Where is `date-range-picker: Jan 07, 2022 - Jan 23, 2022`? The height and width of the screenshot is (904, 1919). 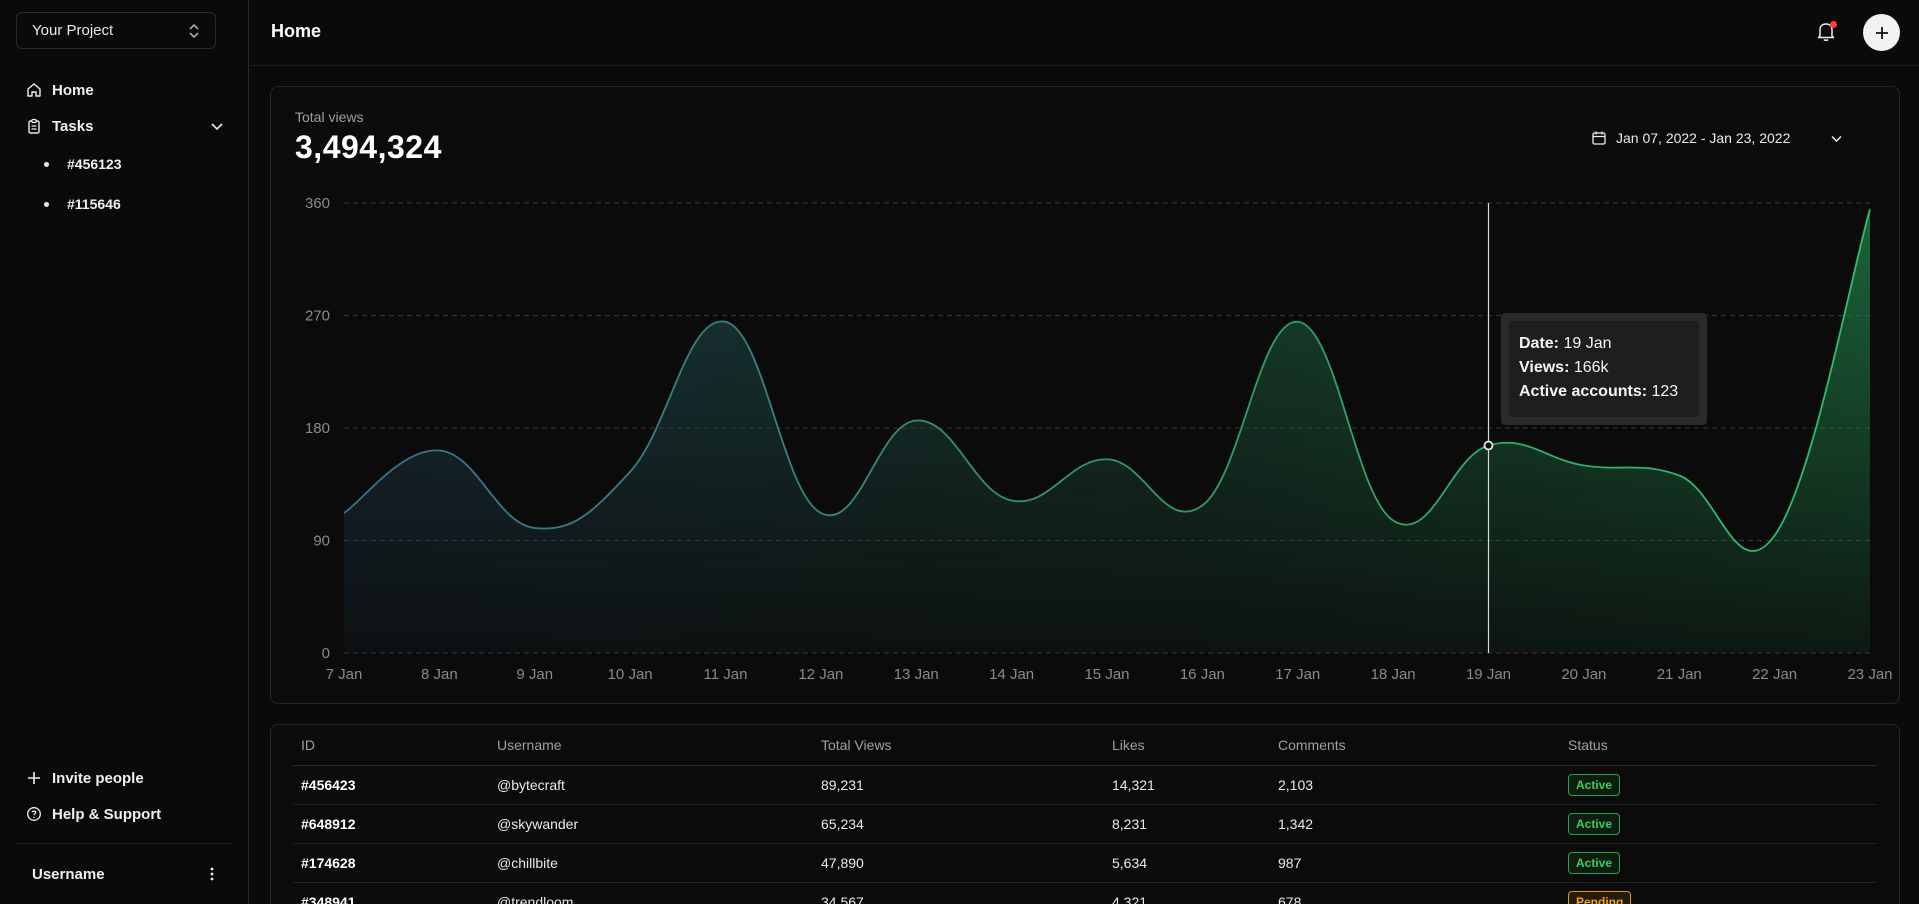
date-range-picker: Jan 07, 2022 - Jan 23, 2022 is located at coordinates (1736, 138).